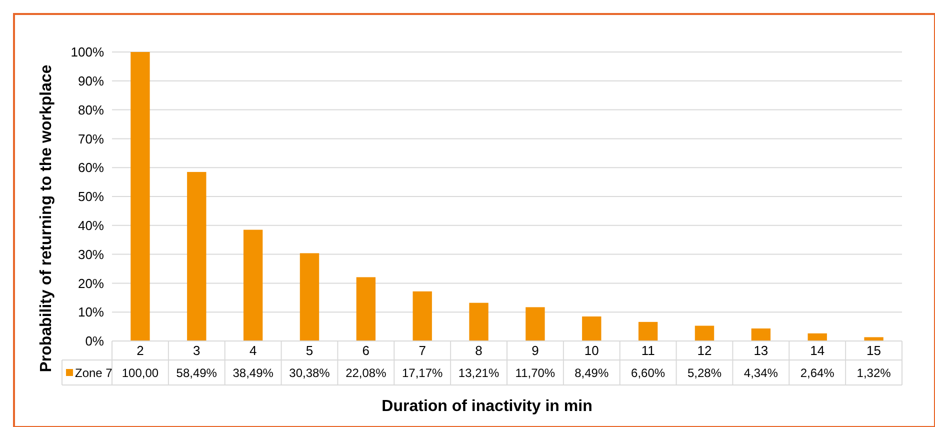  I want to click on data-label: 13,21%, so click(479, 373).